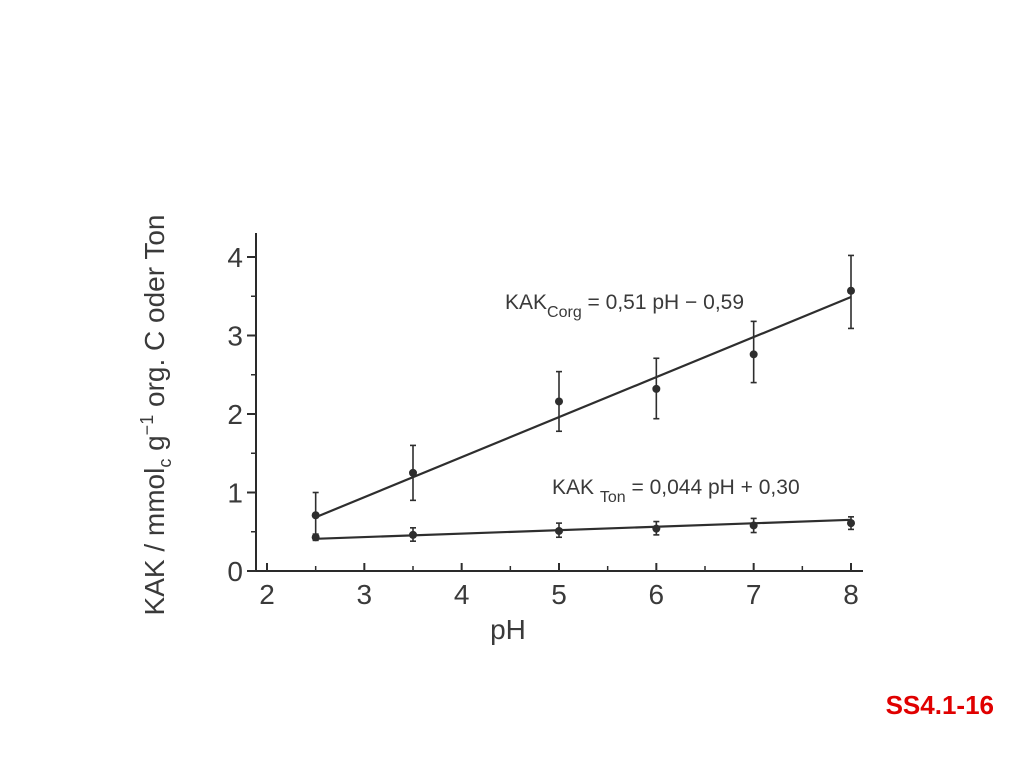 The image size is (1024, 768). Describe the element at coordinates (156, 415) in the screenshot. I see `y-axis-label: KAK / mmolc g−1 org. C oder Ton` at that location.